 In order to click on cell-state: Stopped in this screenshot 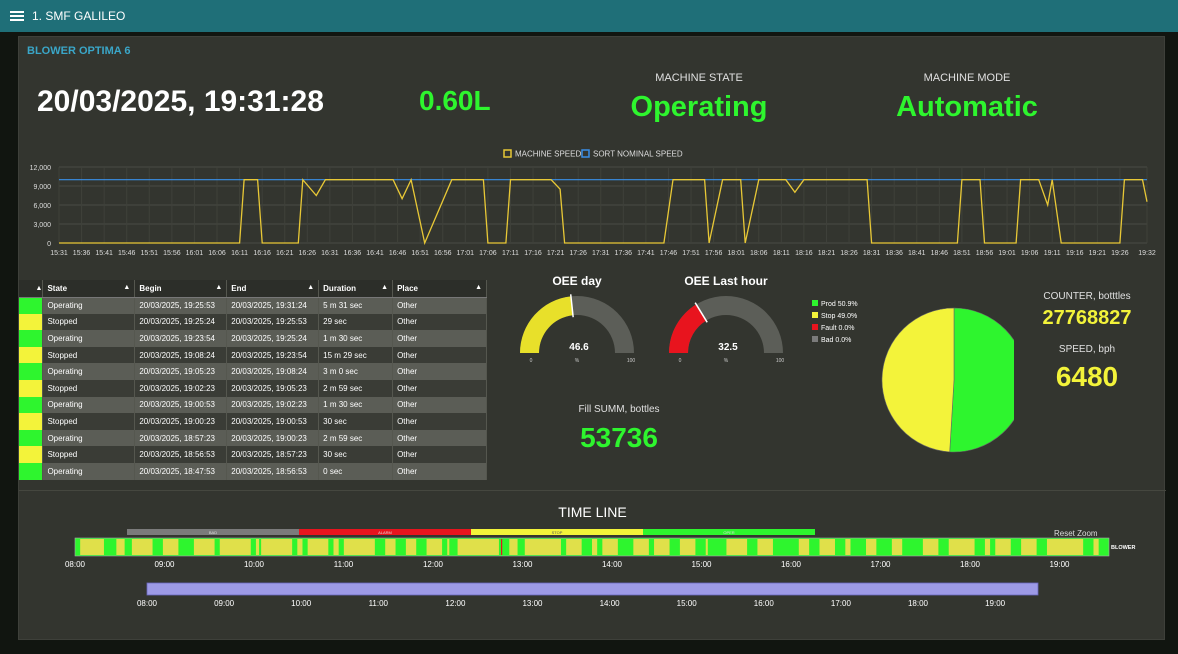, I will do `click(89, 421)`.